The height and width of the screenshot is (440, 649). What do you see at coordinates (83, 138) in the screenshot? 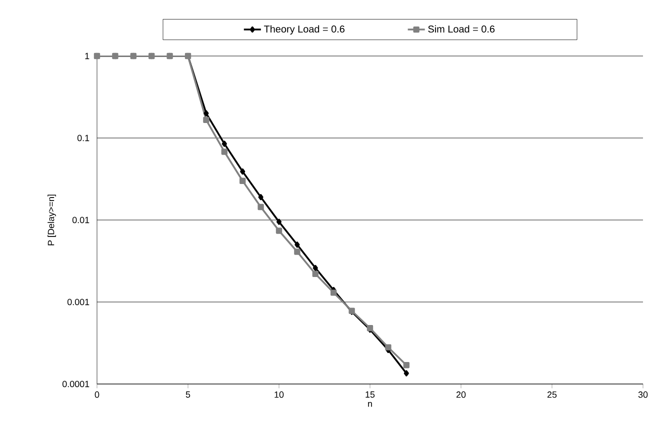
I see `y-tick-label: 0.1` at bounding box center [83, 138].